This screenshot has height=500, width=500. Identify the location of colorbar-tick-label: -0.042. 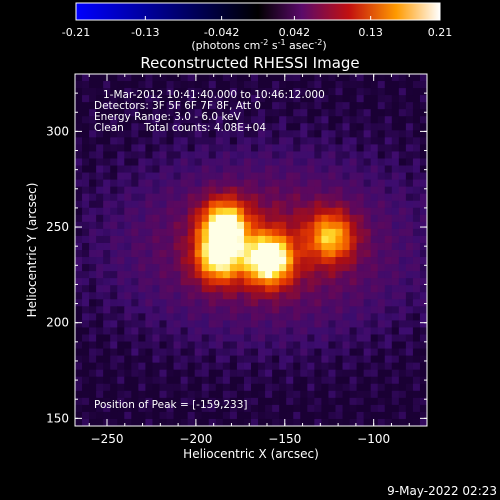
(221, 32).